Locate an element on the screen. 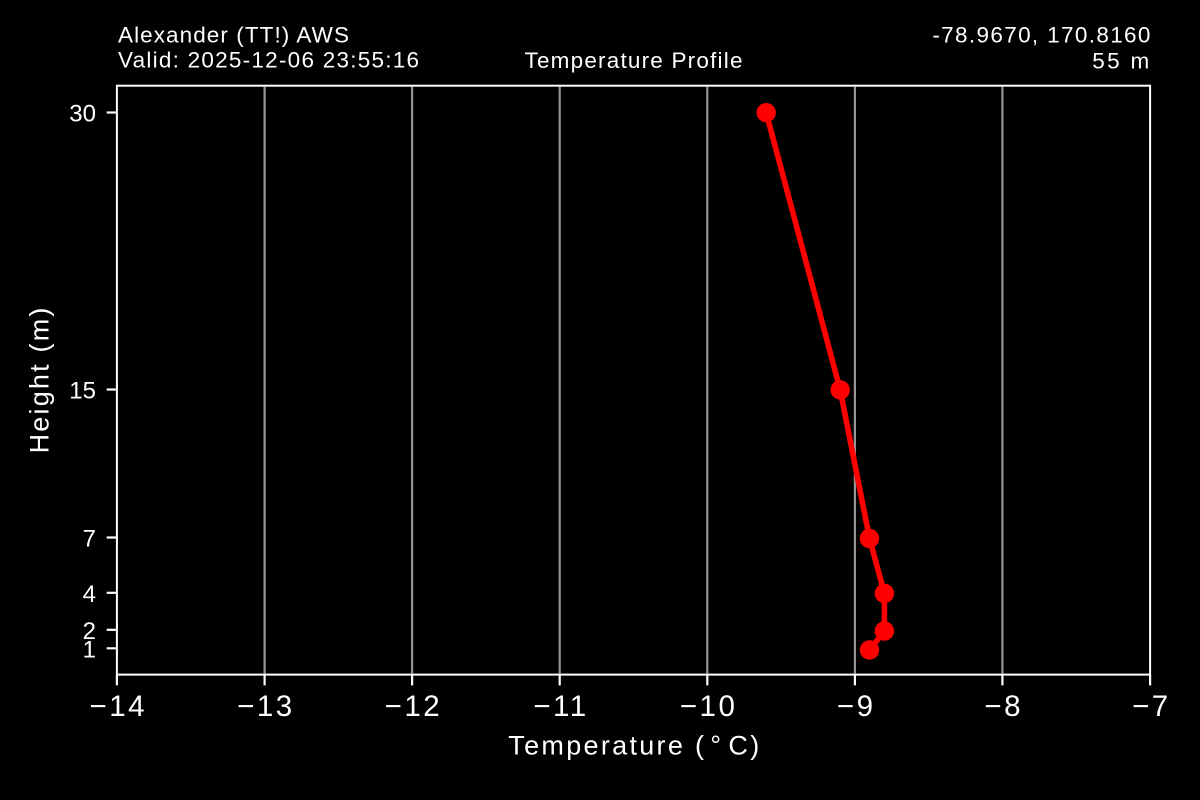 This screenshot has height=800, width=1200. svg-text: −9 is located at coordinates (856, 706).